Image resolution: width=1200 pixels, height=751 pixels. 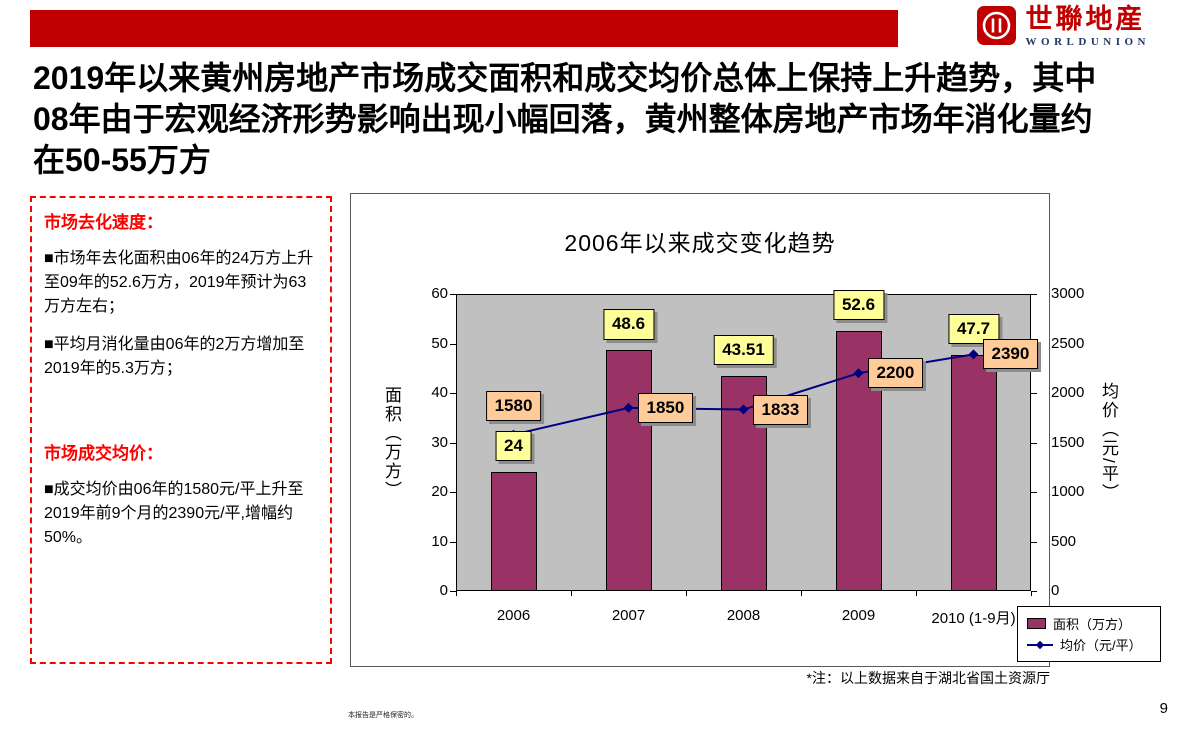 What do you see at coordinates (513, 615) in the screenshot?
I see `x-axis-label: 2006` at bounding box center [513, 615].